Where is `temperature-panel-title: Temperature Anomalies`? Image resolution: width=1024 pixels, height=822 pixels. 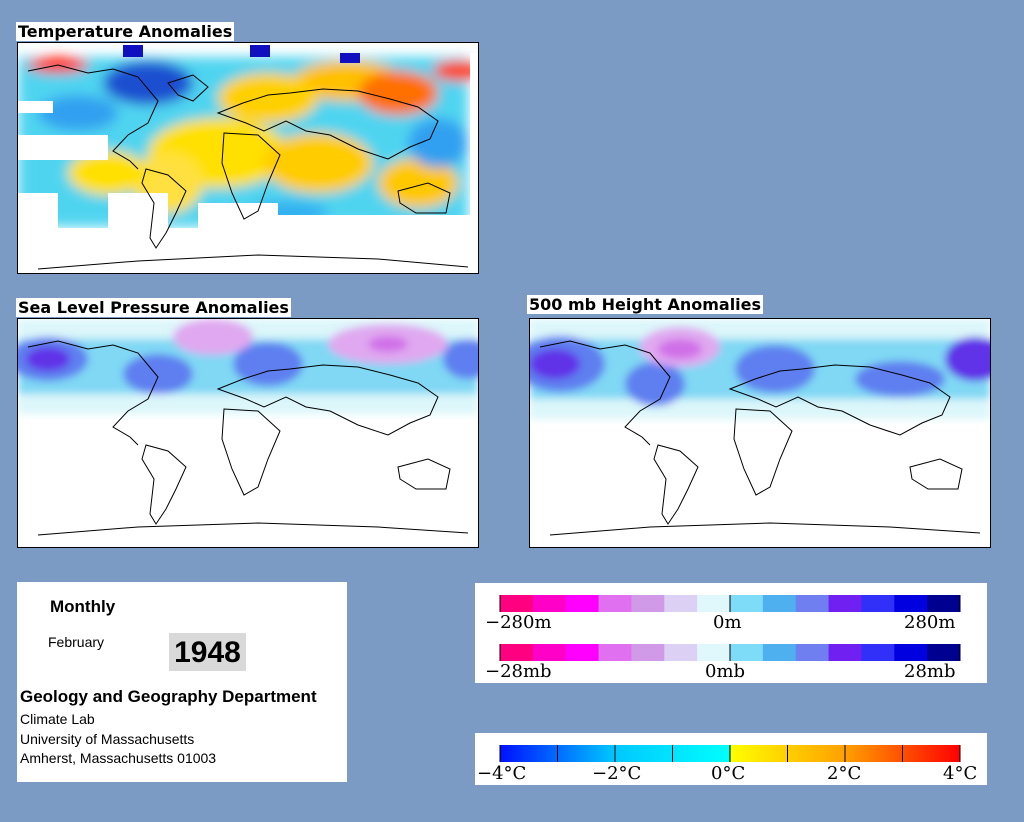
temperature-panel-title: Temperature Anomalies is located at coordinates (125, 31).